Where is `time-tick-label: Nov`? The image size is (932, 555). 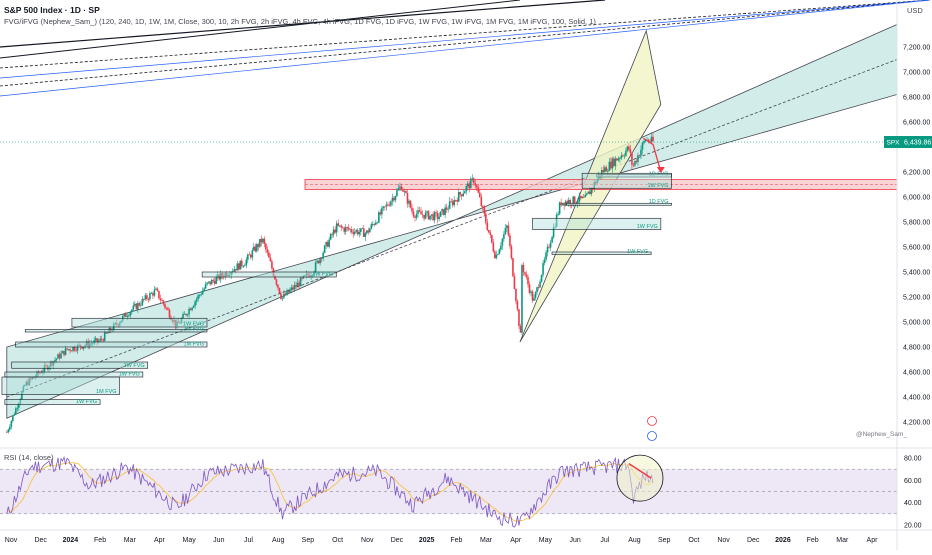
time-tick-label: Nov is located at coordinates (723, 540).